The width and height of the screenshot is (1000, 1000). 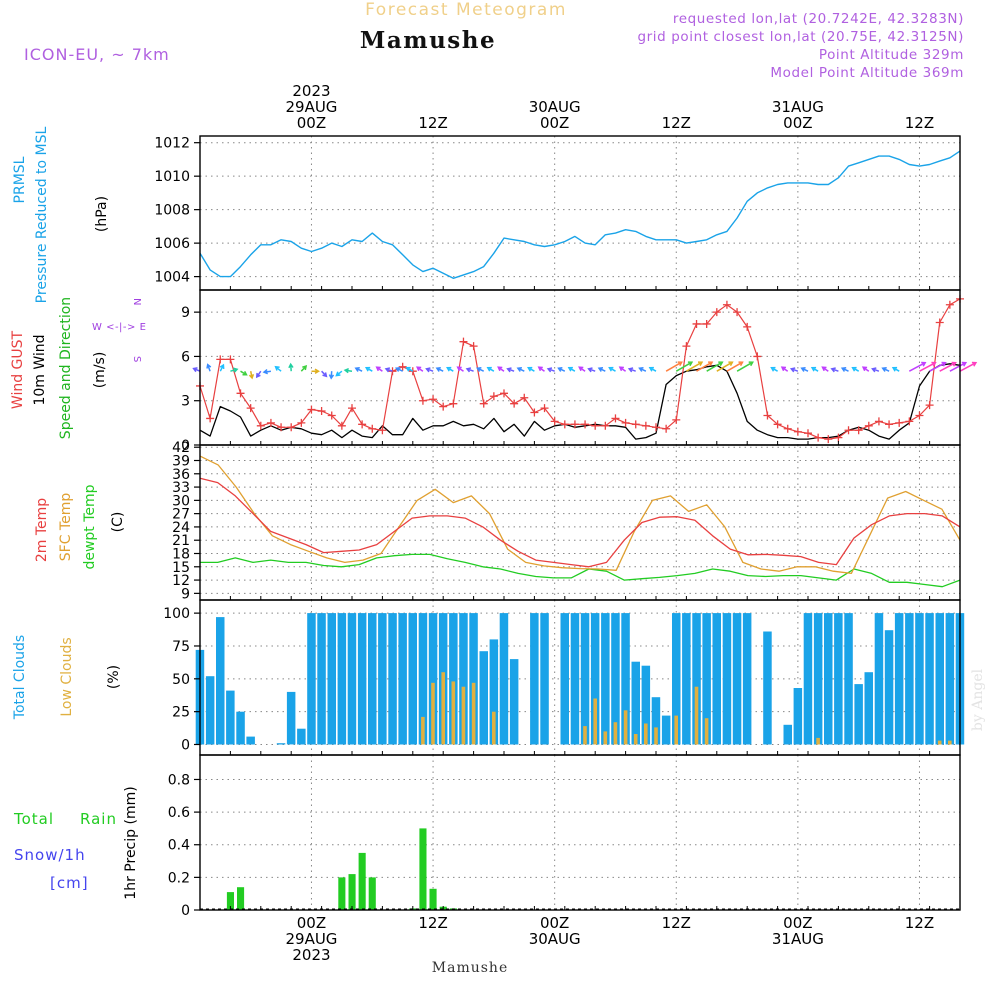 What do you see at coordinates (311, 955) in the screenshot?
I see `time-label: 2023` at bounding box center [311, 955].